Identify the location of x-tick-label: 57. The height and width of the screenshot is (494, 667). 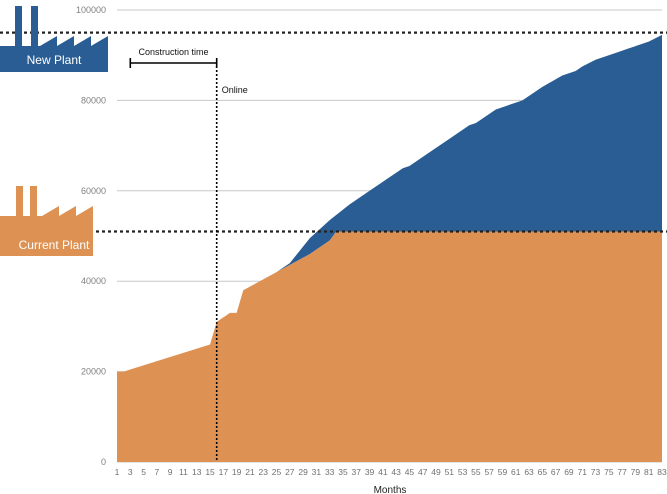
(489, 472).